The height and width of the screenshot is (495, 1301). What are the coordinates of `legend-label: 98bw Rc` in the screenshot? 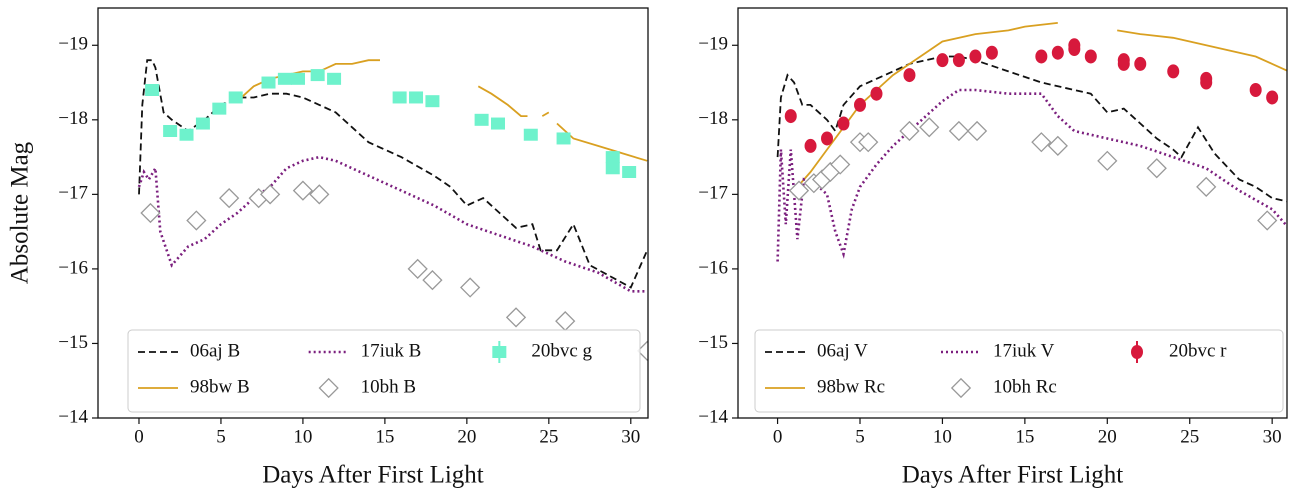 It's located at (851, 386).